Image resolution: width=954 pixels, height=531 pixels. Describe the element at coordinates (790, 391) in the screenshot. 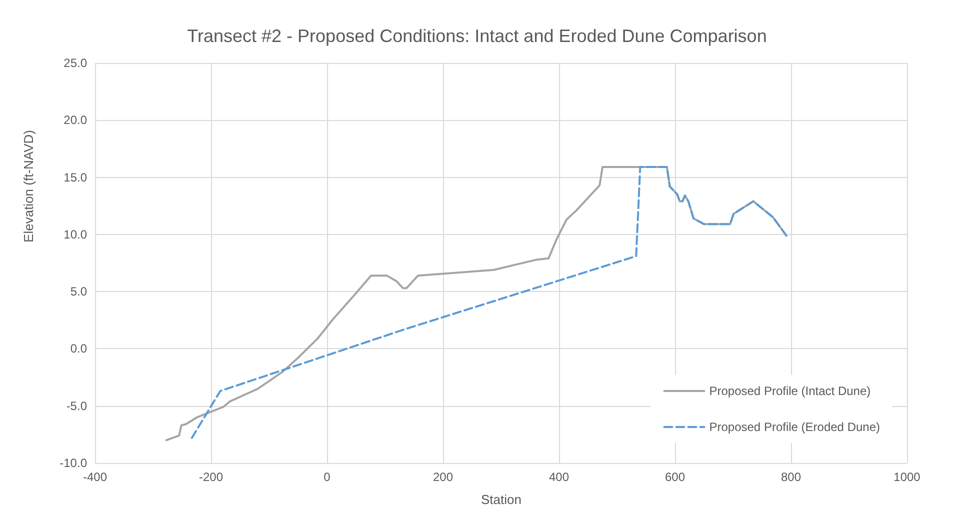

I see `legend-label: Proposed Profile (Intact Dune)` at that location.